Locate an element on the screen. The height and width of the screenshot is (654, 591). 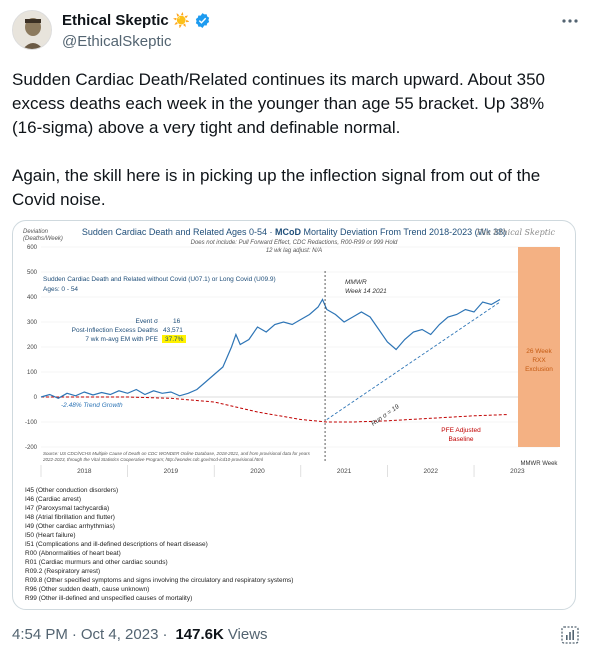
display-name-row: Ethical Skeptic ☀️ is located at coordinates (136, 20).